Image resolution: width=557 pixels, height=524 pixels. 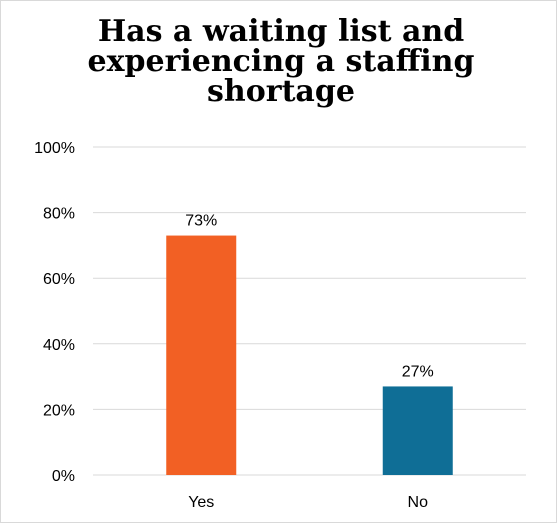 I want to click on y-tick-label: 0%, so click(x=63, y=476).